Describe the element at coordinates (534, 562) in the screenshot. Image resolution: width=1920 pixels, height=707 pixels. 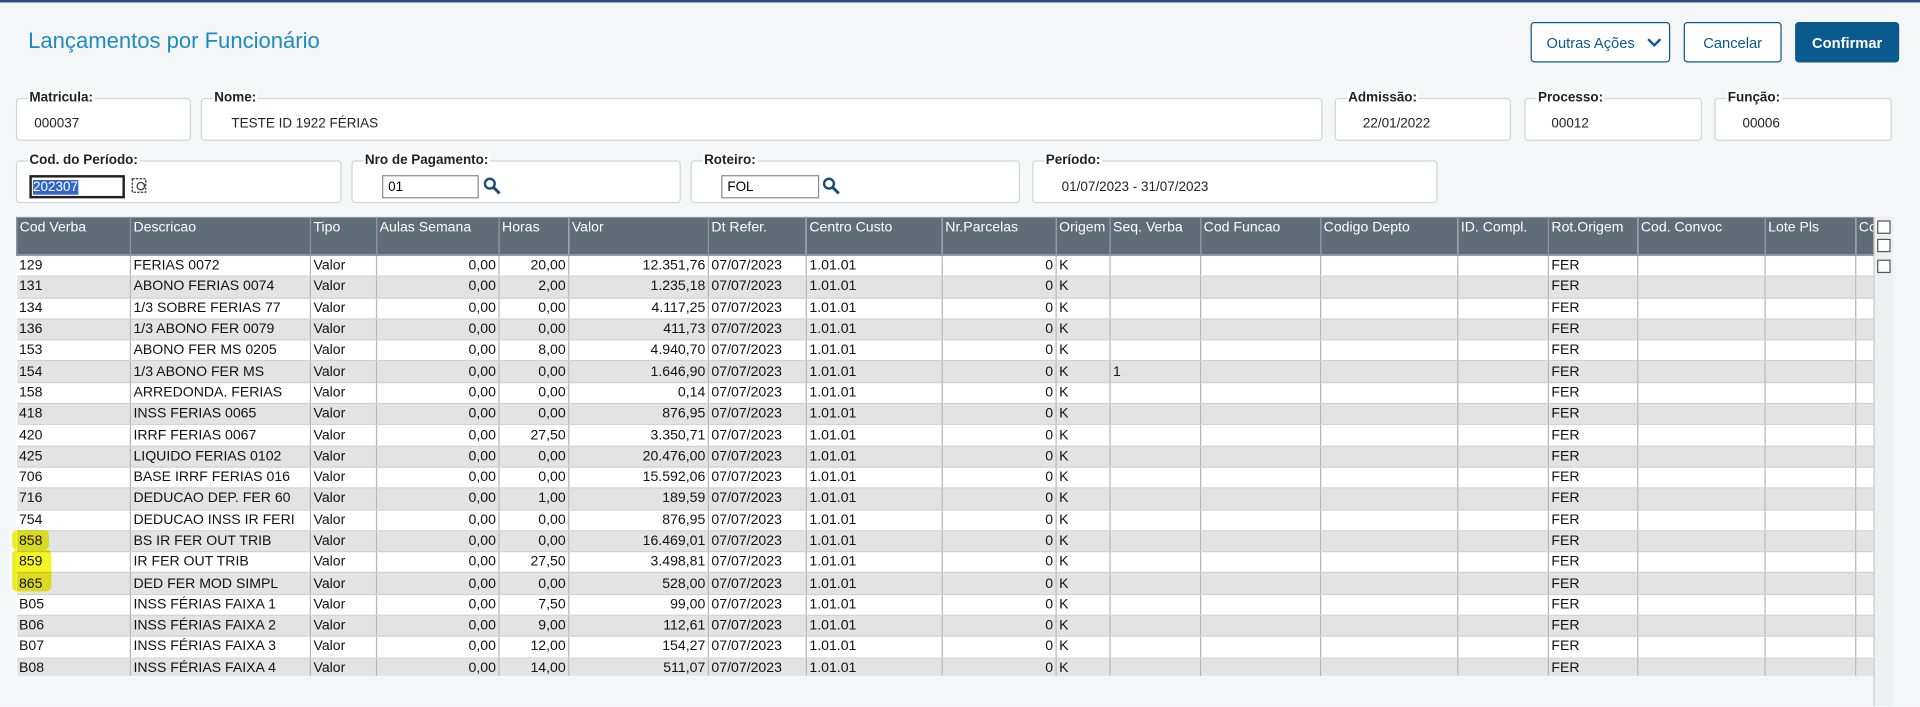
I see `table-cell: 27,50` at that location.